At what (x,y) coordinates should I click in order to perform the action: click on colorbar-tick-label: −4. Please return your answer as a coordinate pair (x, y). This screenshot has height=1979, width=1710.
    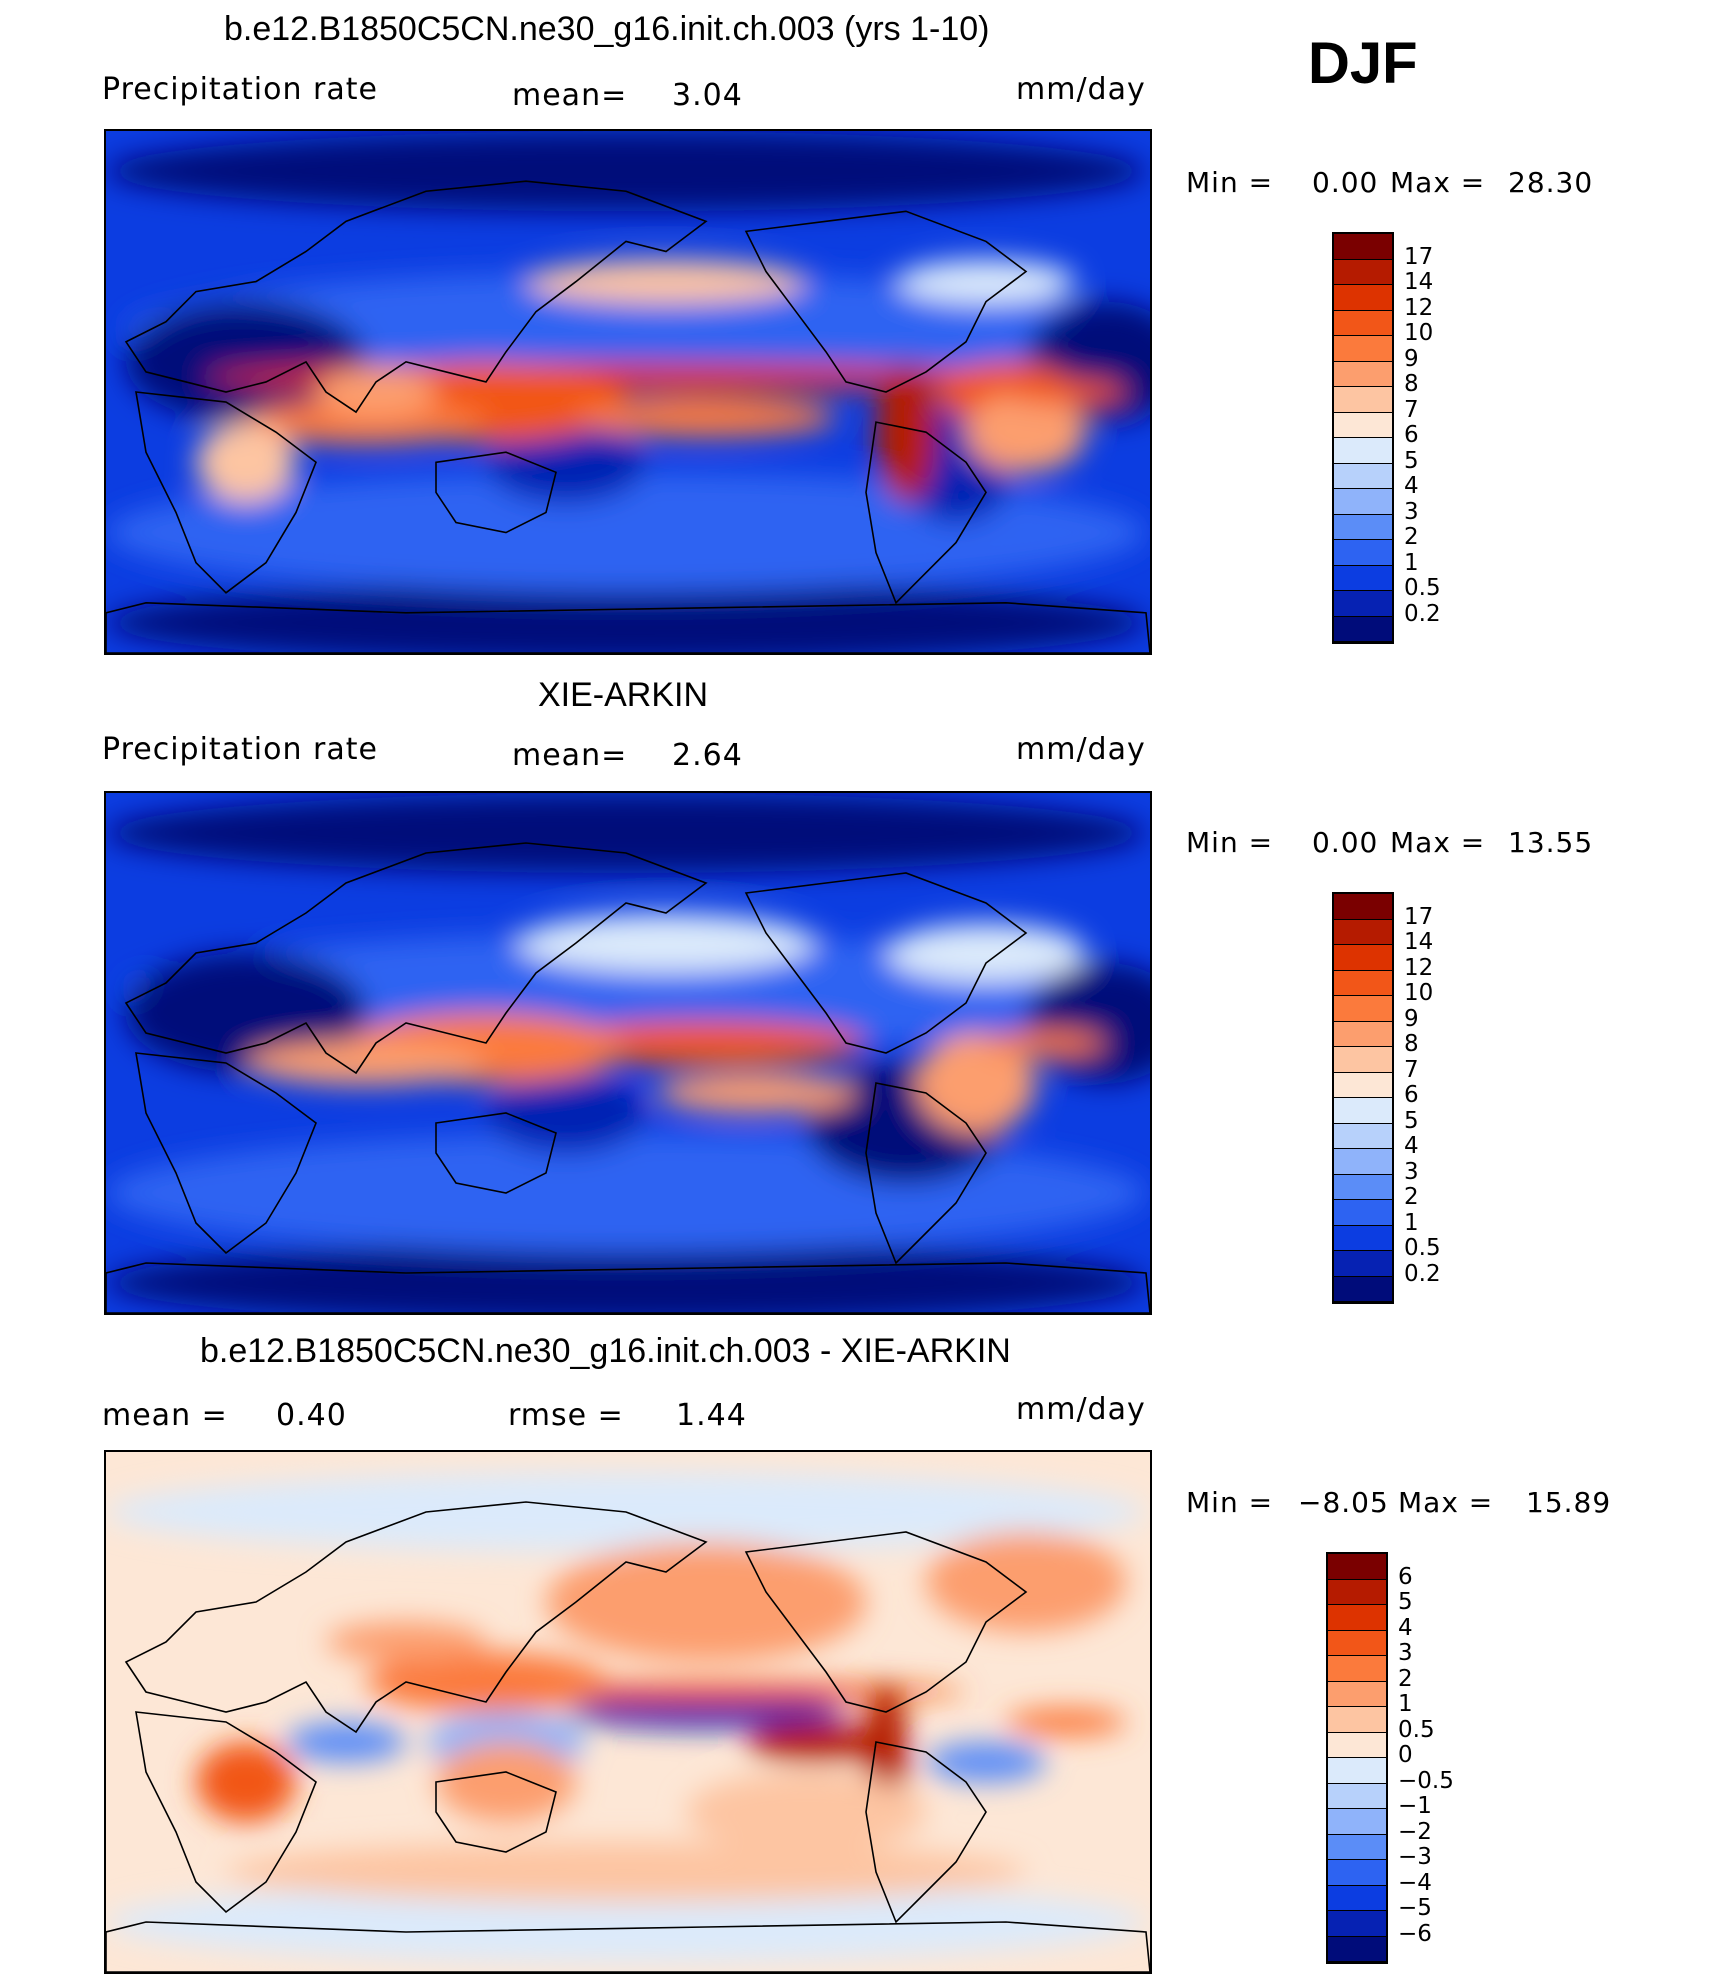
    Looking at the image, I should click on (1415, 1882).